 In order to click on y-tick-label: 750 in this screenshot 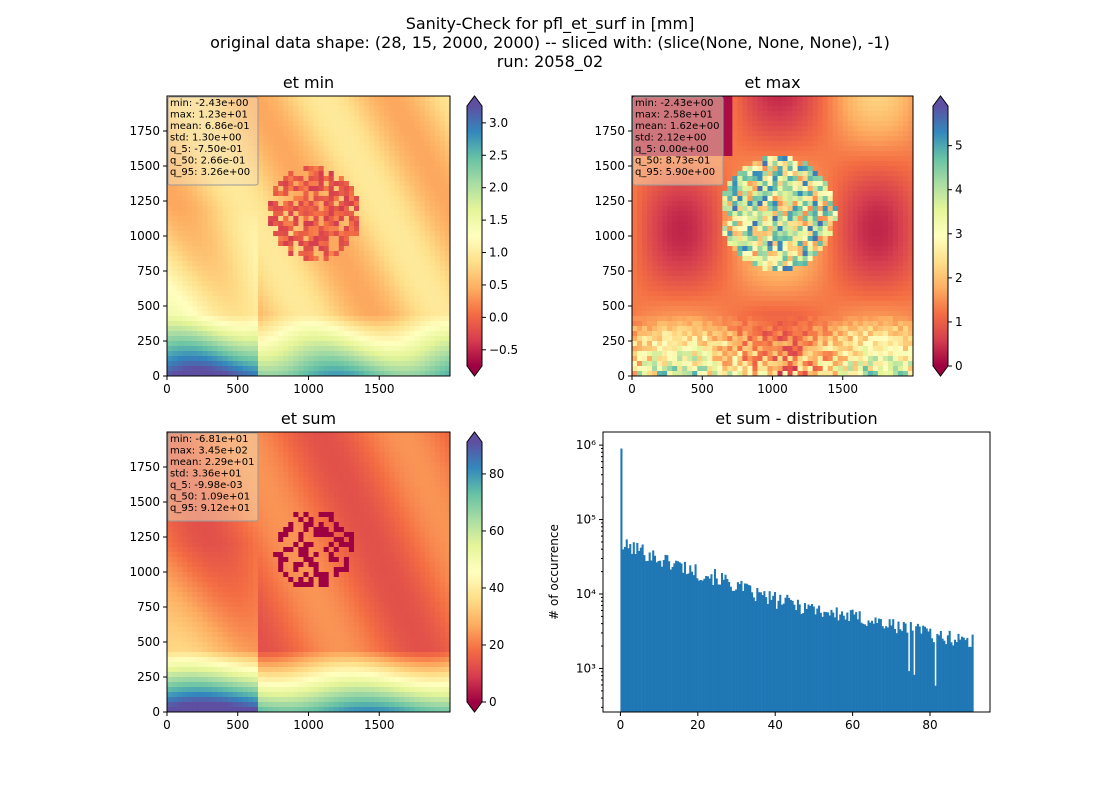, I will do `click(613, 271)`.